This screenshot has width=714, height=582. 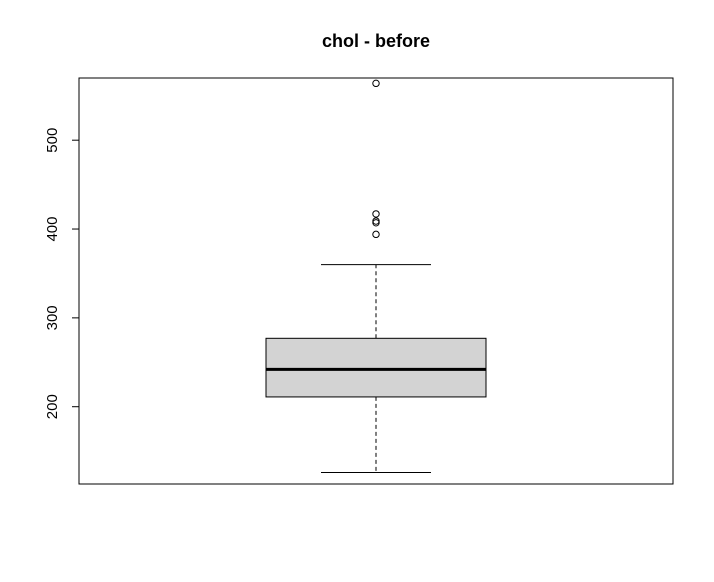 What do you see at coordinates (376, 159) in the screenshot?
I see `outlier-group` at bounding box center [376, 159].